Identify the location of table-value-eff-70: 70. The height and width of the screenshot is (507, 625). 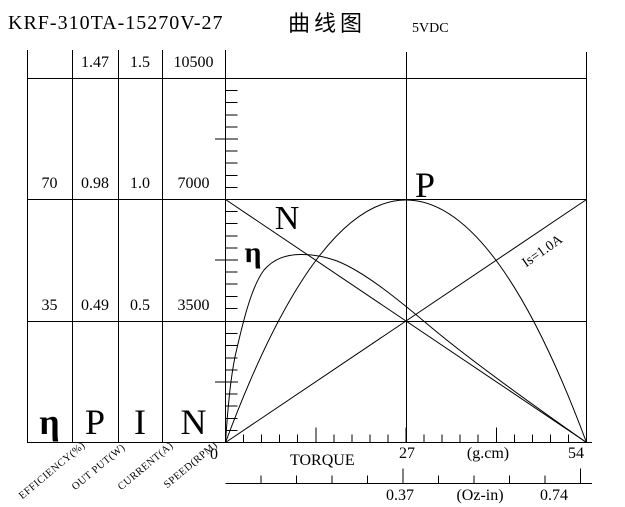
(49, 183).